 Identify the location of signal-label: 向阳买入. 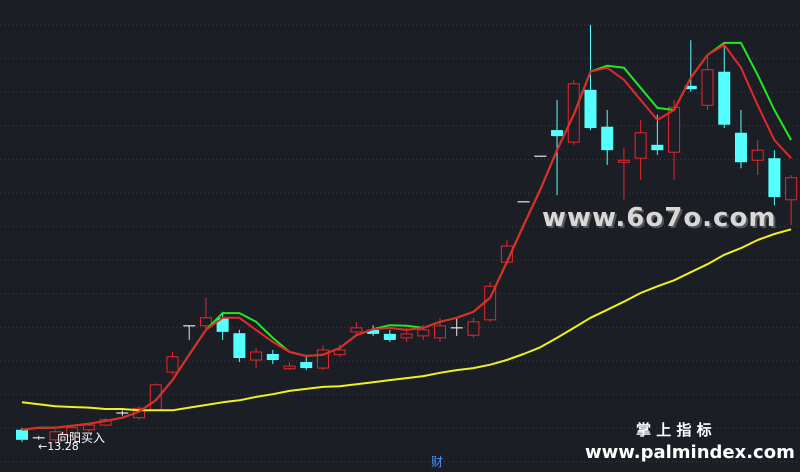
(81, 437).